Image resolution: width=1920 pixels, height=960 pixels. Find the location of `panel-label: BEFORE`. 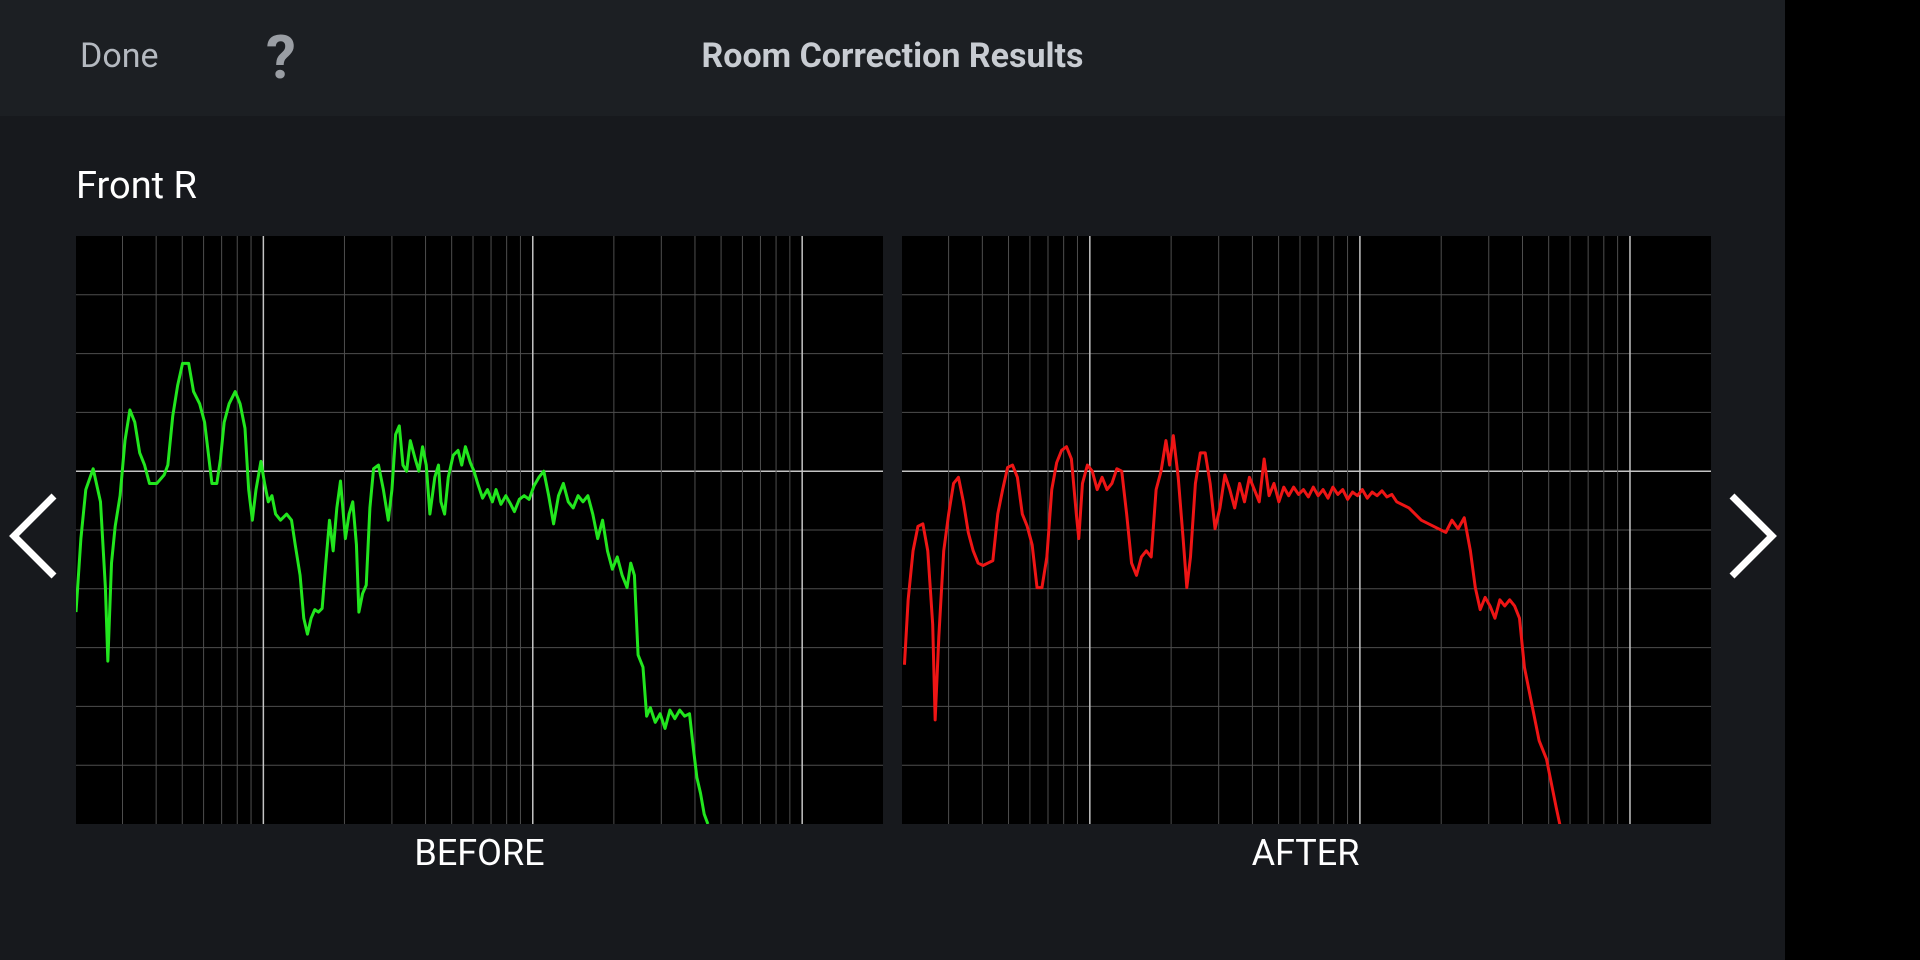

panel-label: BEFORE is located at coordinates (479, 853).